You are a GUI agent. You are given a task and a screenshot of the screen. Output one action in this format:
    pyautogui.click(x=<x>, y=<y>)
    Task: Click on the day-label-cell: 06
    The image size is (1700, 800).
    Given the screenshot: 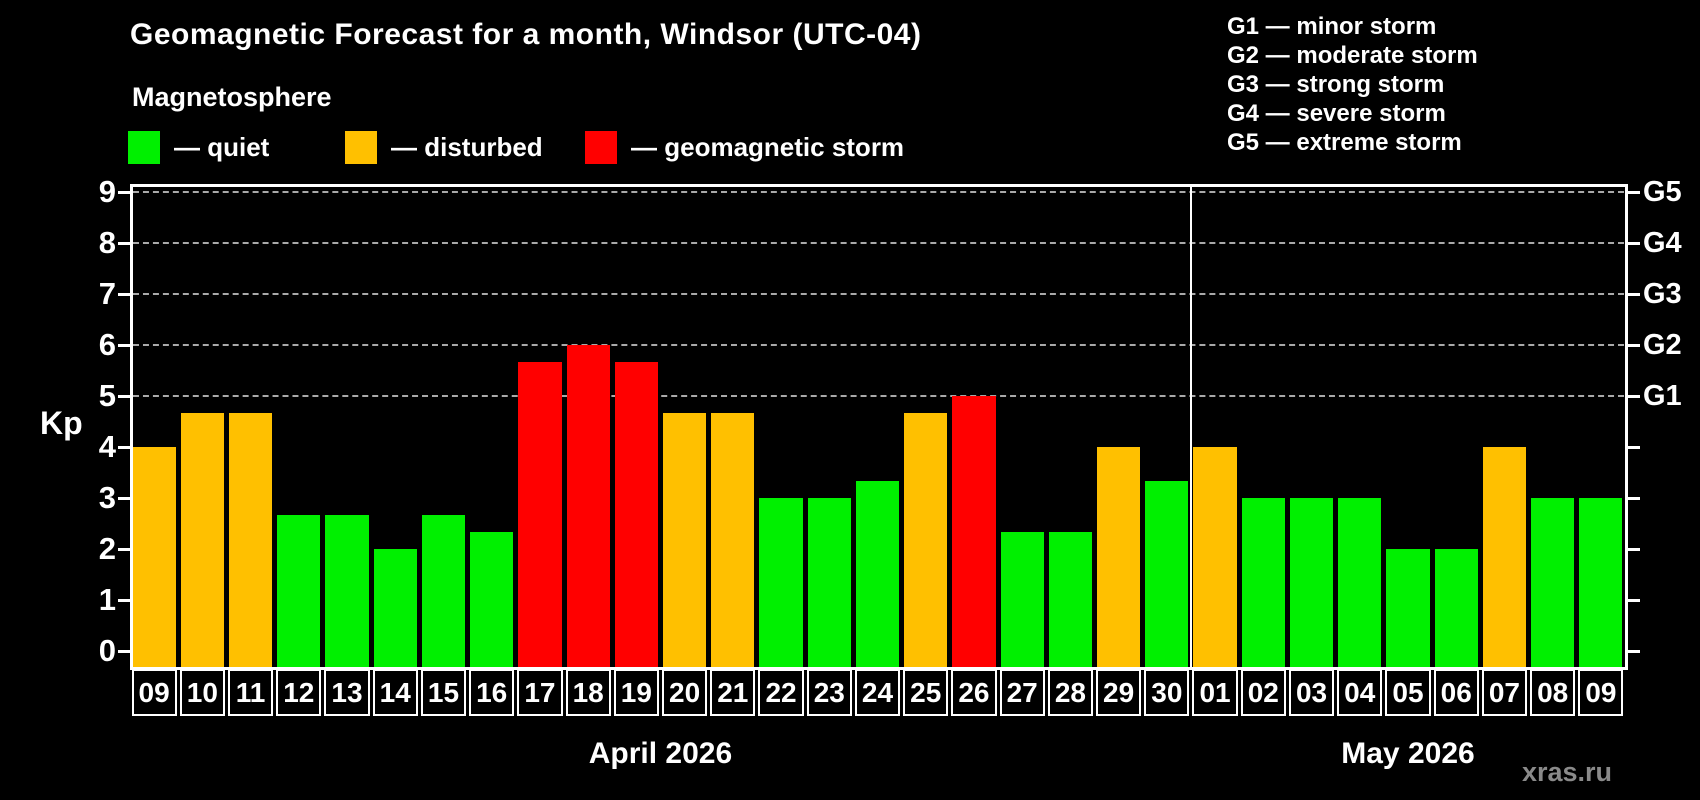 What is the action you would take?
    pyautogui.click(x=1456, y=692)
    